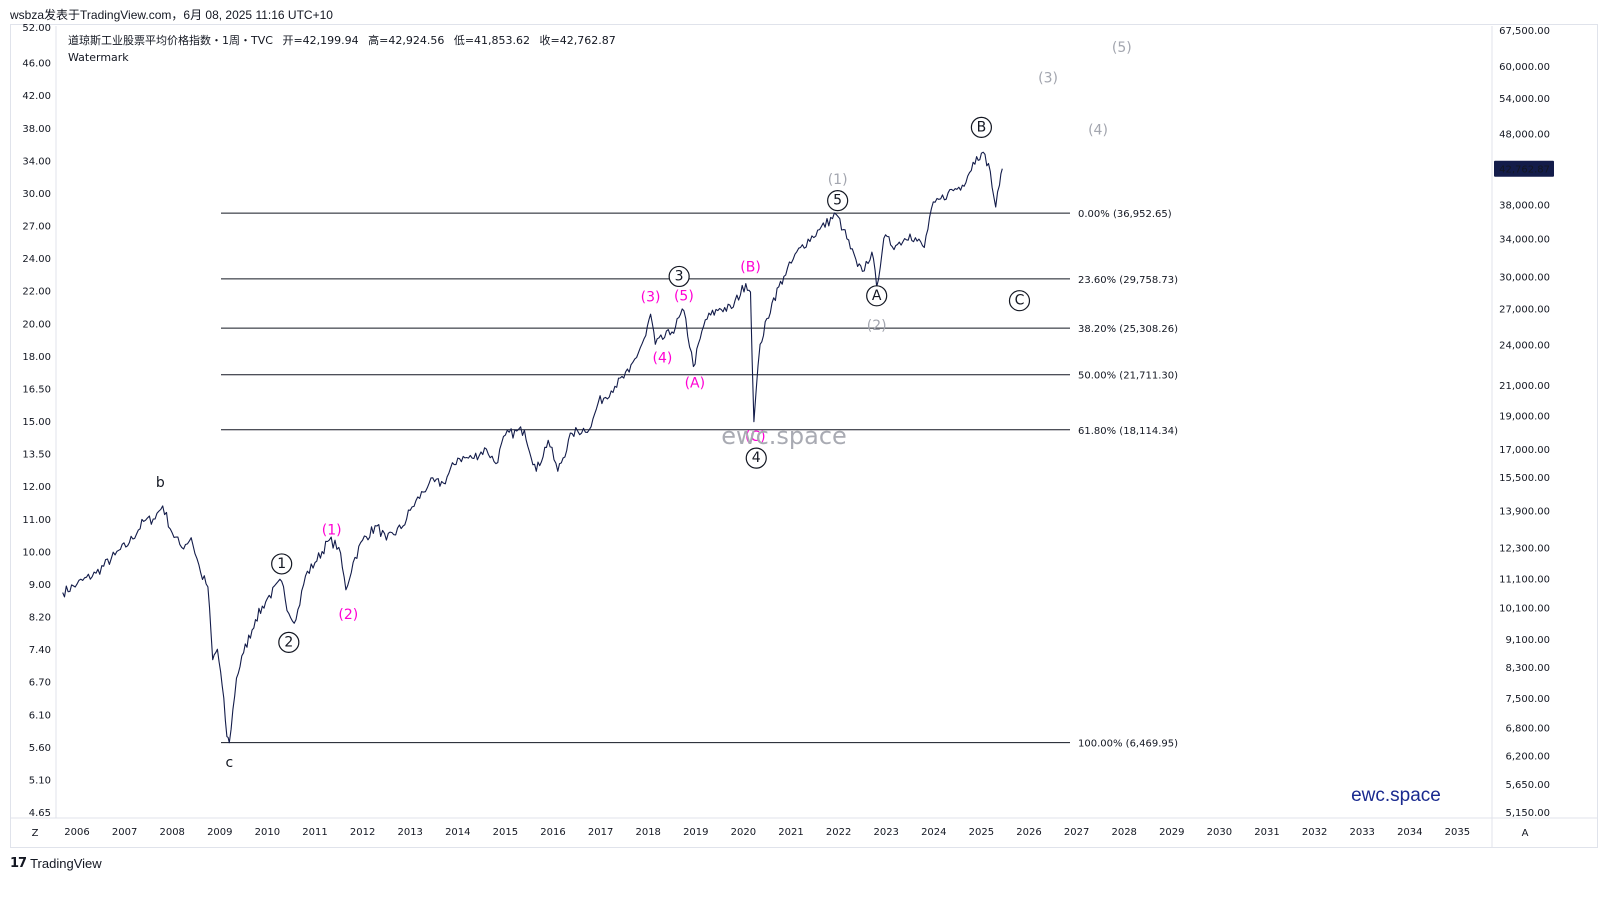 This screenshot has height=901, width=1603. Describe the element at coordinates (981, 832) in the screenshot. I see `time-axis-tick: 2025` at that location.